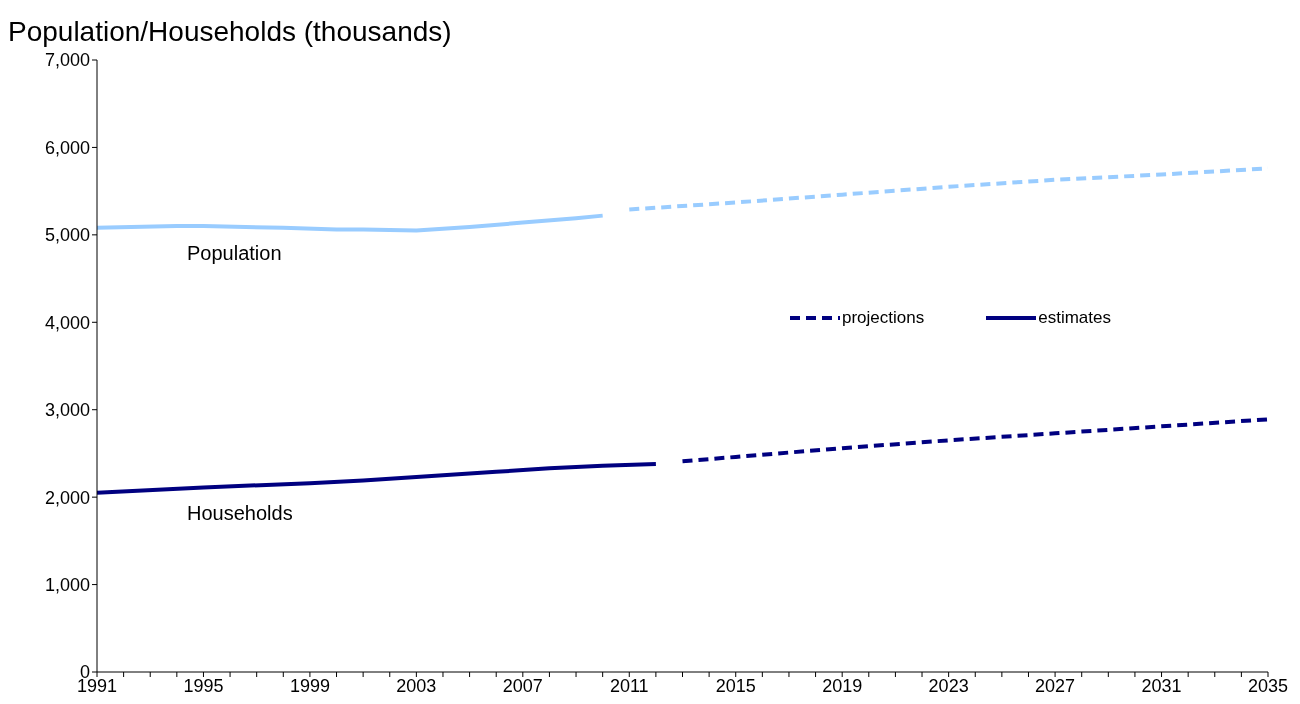  I want to click on x-tick-label: 2027, so click(1055, 685).